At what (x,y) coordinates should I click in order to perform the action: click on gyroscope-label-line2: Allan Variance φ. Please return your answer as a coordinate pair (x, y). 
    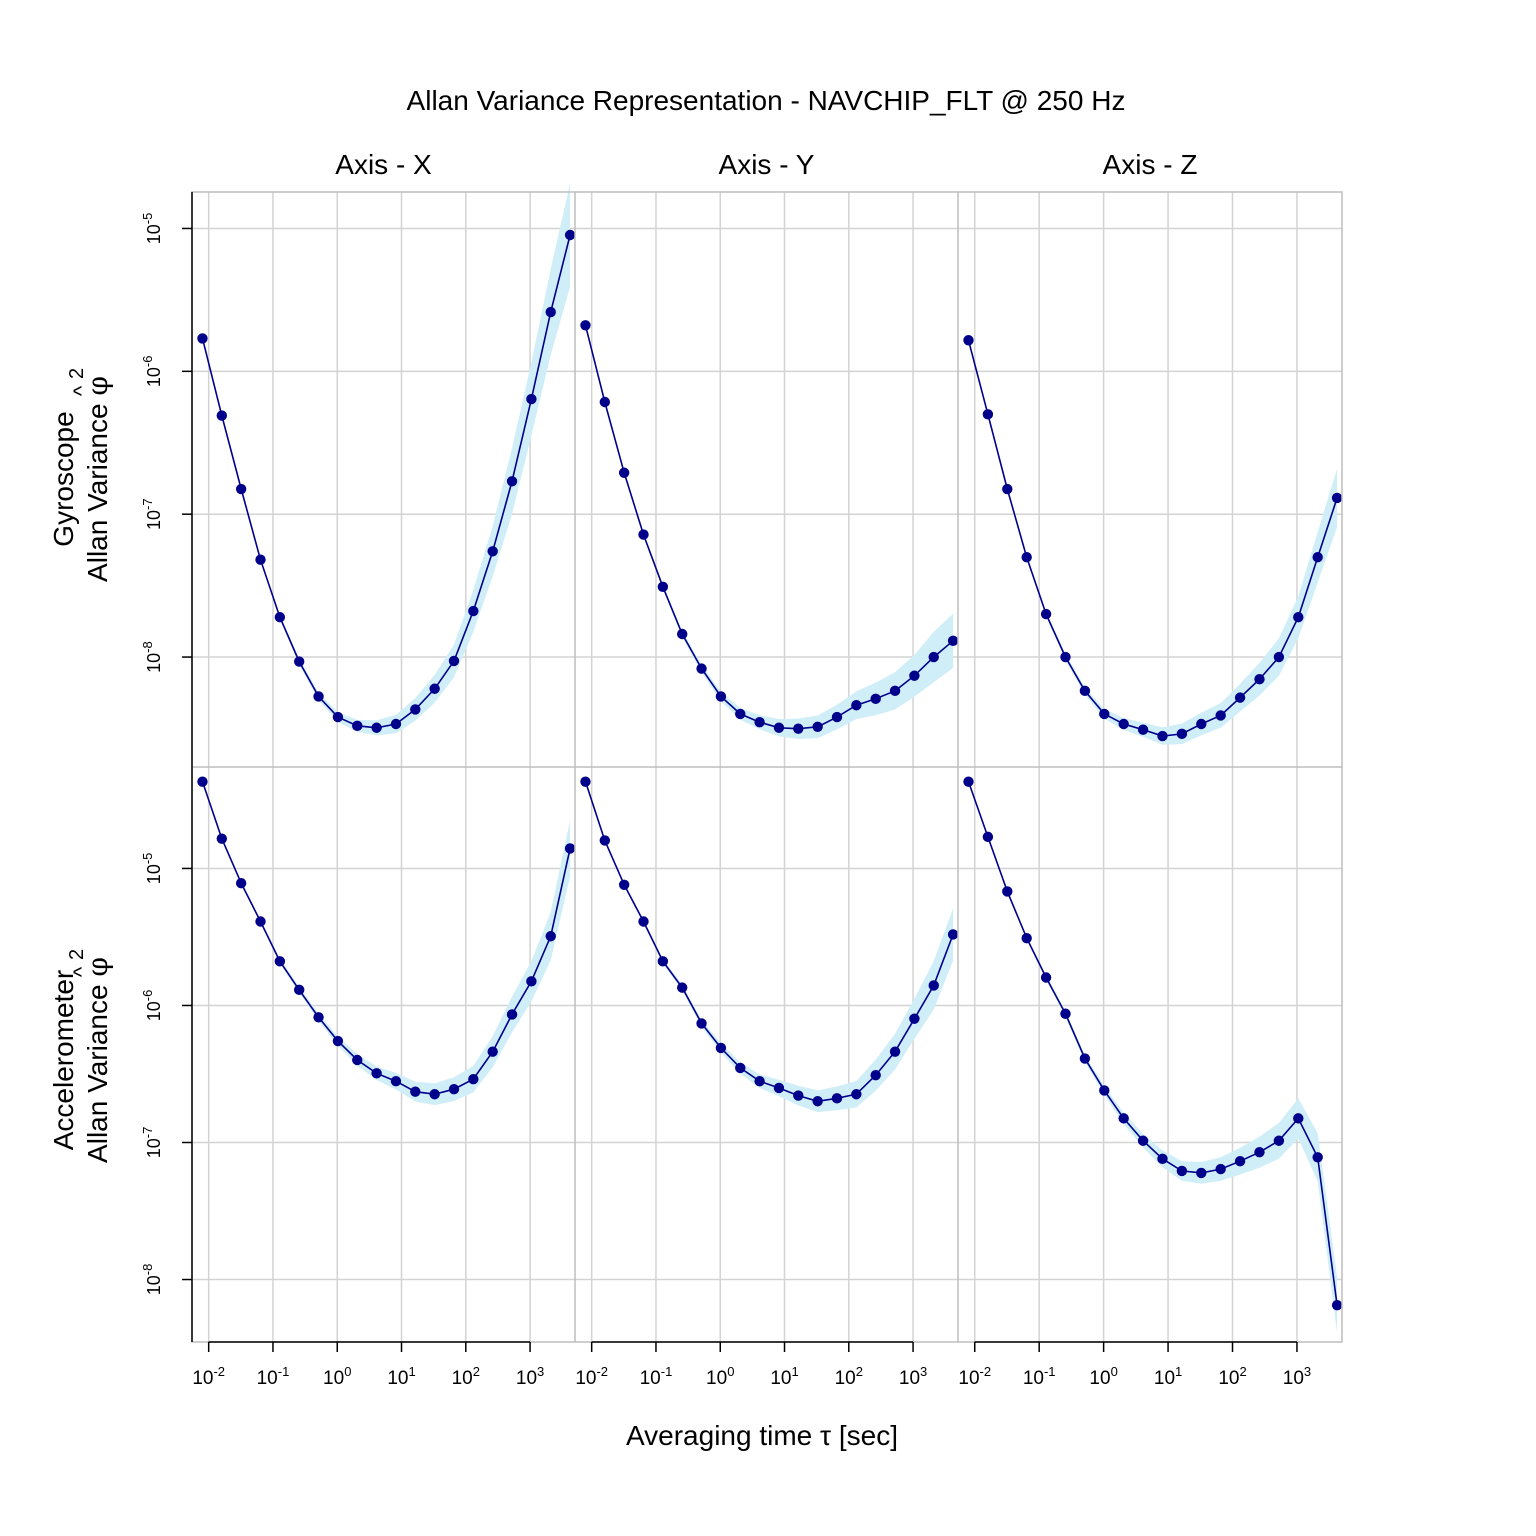
    Looking at the image, I should click on (97, 479).